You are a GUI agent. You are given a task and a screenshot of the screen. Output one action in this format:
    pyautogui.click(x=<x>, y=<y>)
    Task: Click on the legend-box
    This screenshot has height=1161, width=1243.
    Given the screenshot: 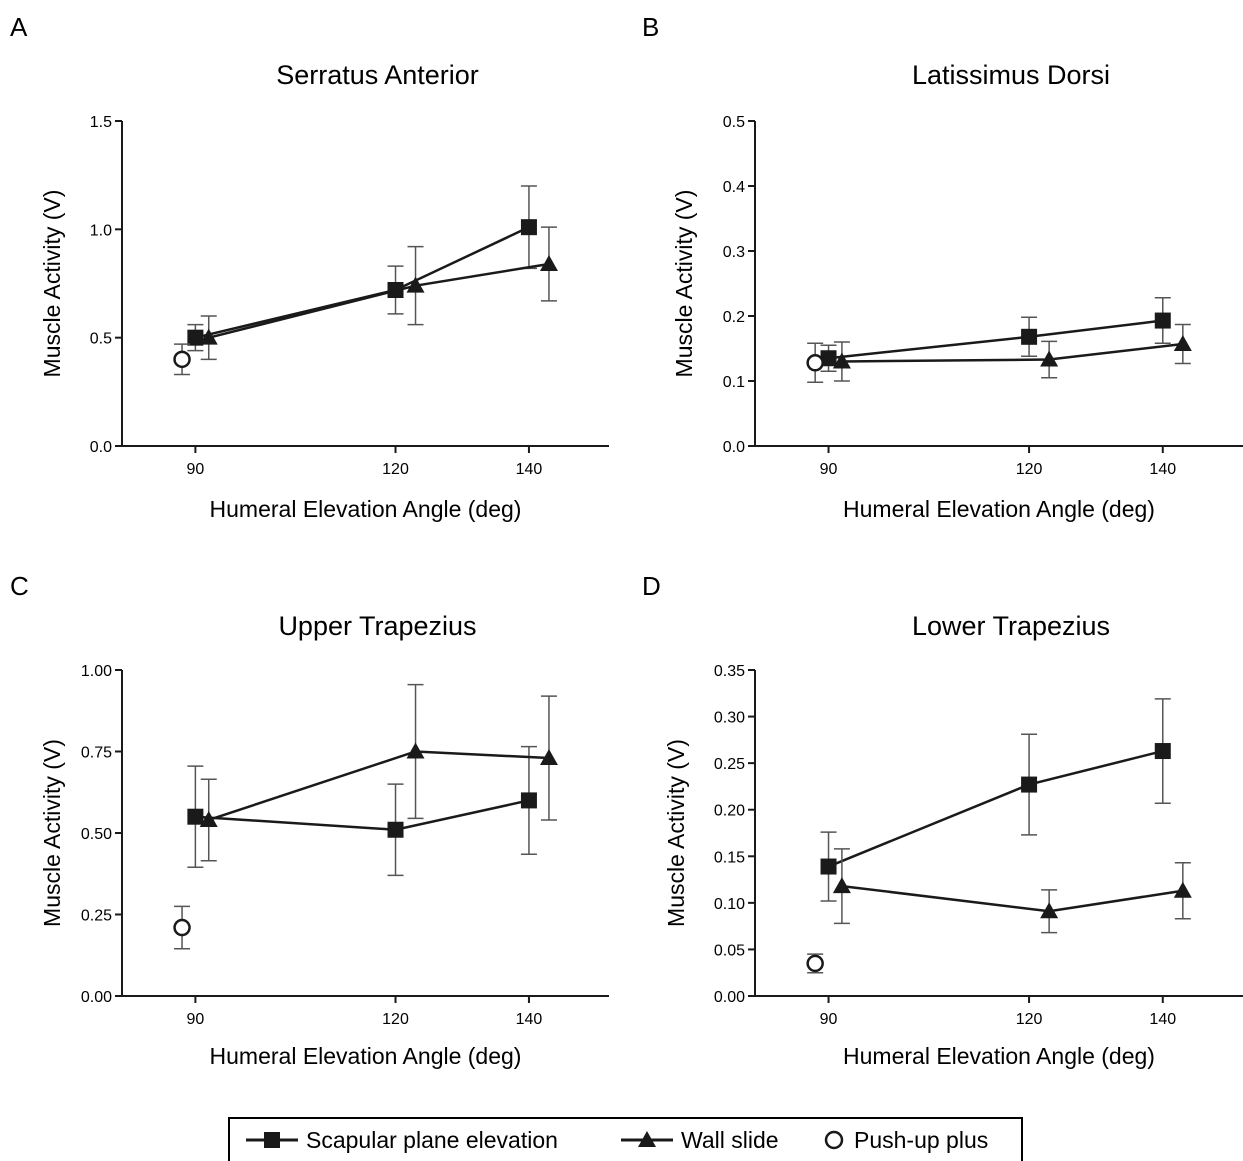 What is the action you would take?
    pyautogui.click(x=625, y=1139)
    